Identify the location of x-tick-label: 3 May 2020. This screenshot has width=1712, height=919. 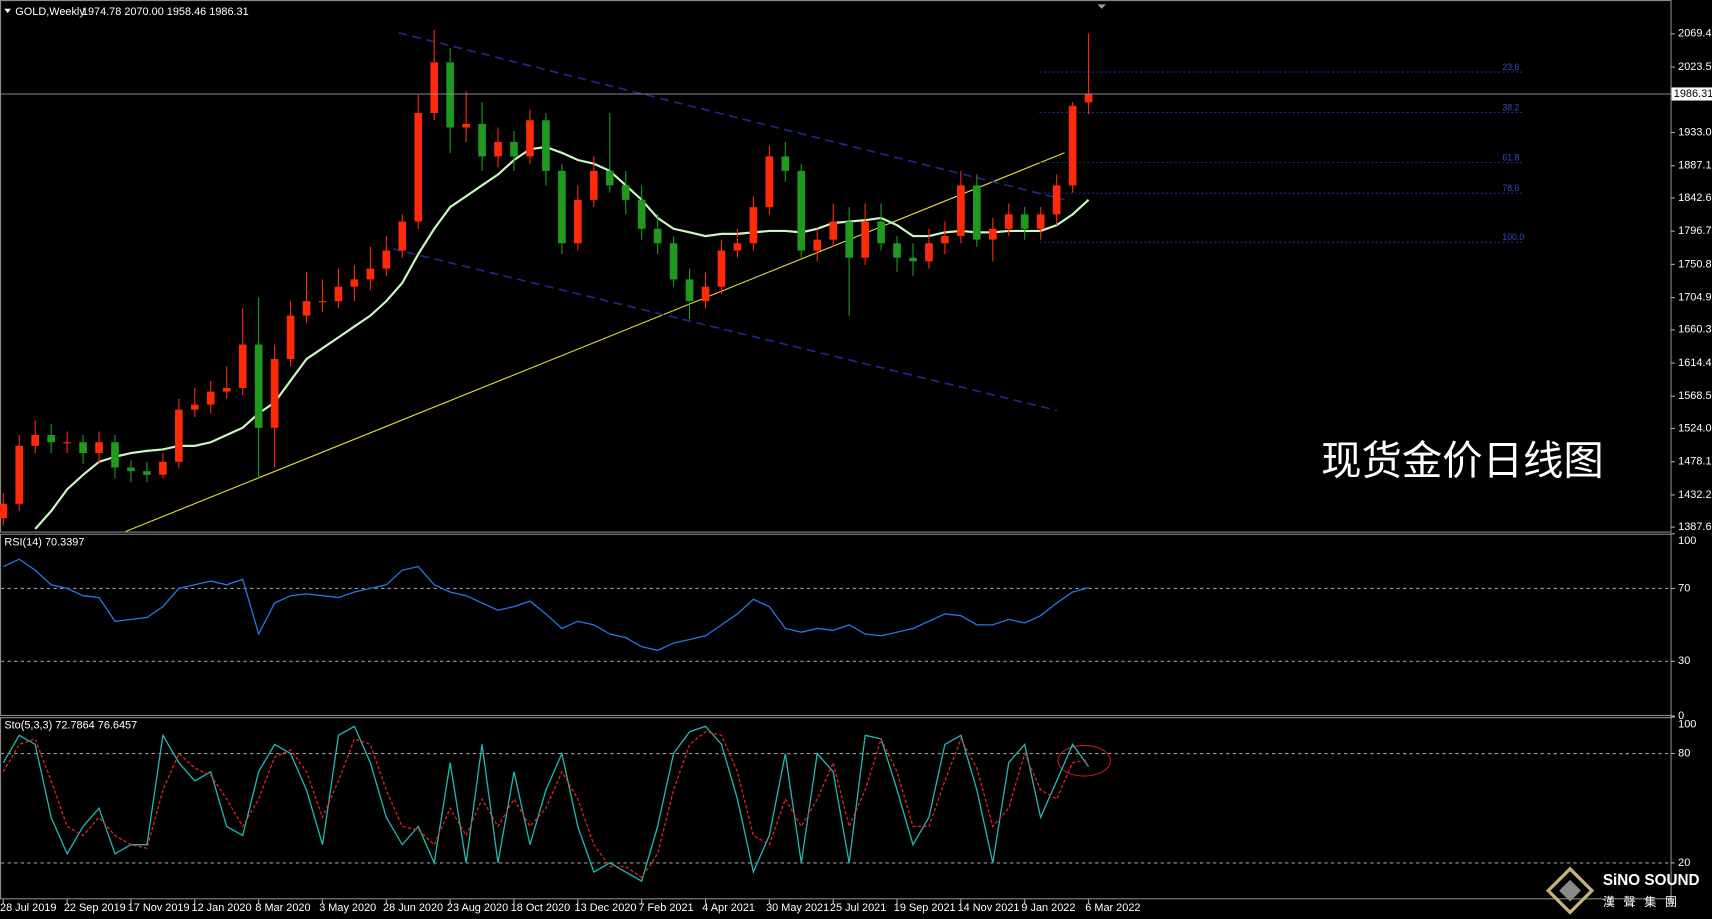
(347, 908).